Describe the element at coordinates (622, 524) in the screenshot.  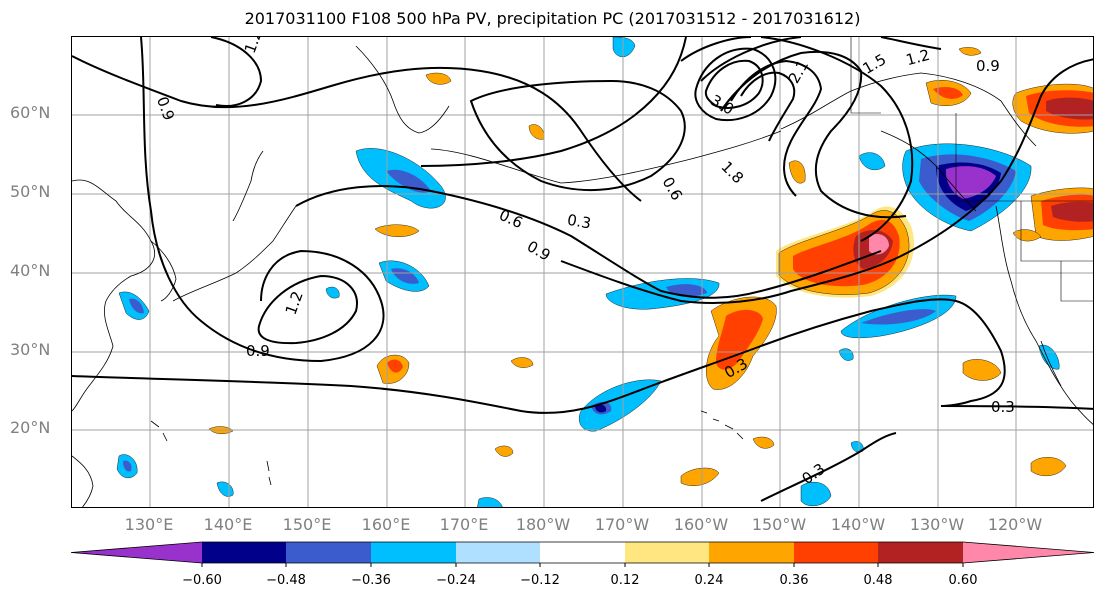
I see `lon-label-170w: 170°W` at that location.